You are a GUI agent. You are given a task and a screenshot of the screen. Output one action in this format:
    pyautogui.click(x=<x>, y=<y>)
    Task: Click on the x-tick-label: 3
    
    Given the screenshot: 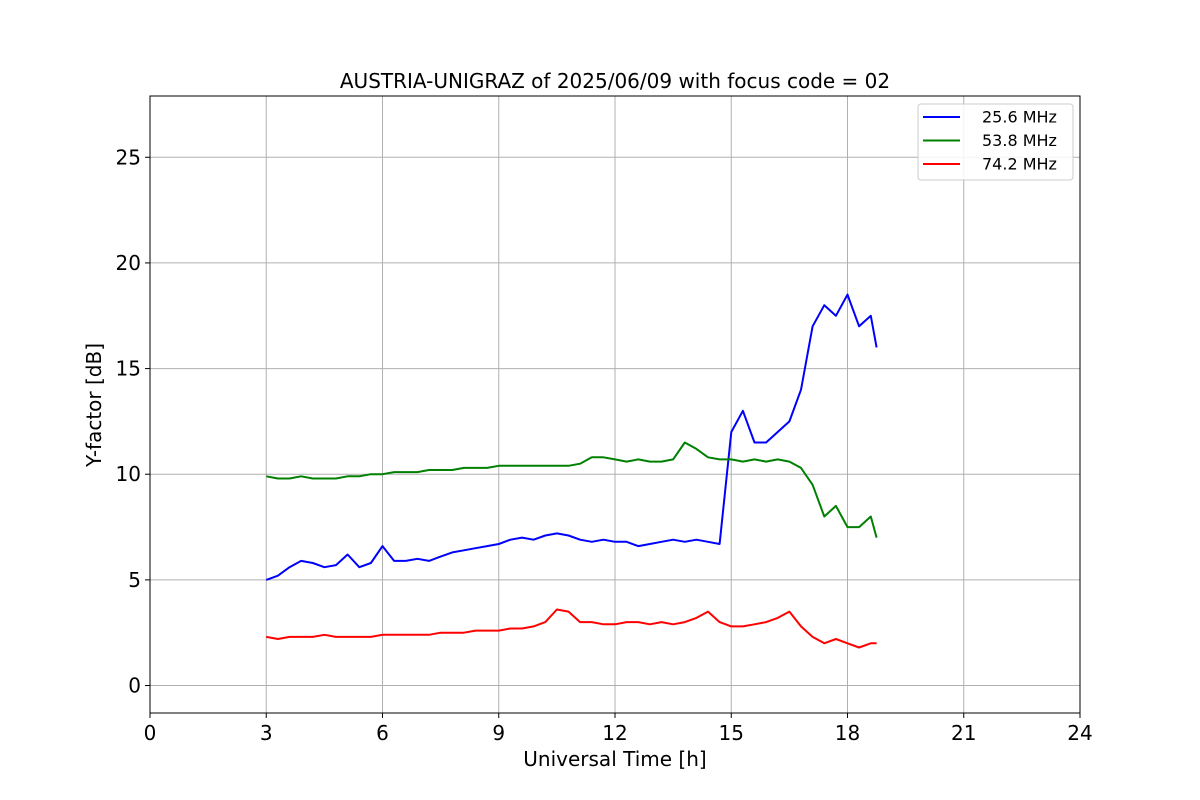 What is the action you would take?
    pyautogui.click(x=266, y=733)
    